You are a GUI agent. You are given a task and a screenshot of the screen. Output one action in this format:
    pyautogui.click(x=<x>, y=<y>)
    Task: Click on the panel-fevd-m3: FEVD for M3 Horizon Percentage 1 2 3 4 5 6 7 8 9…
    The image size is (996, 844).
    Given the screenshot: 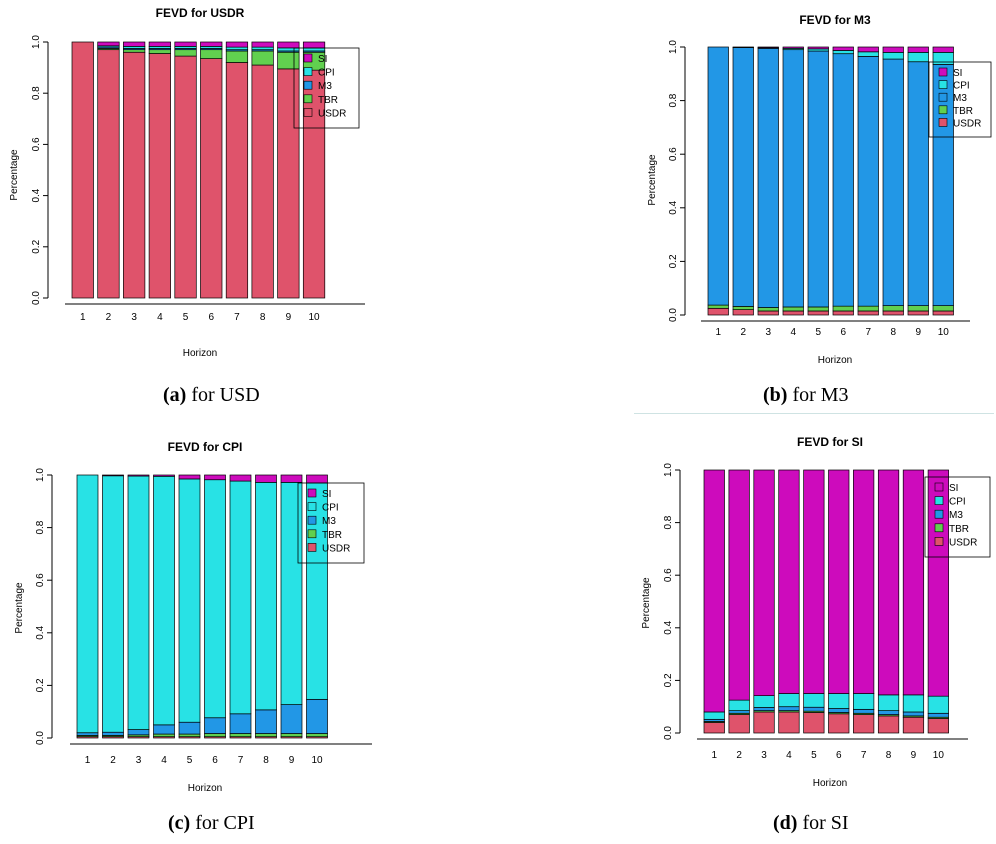 What is the action you would take?
    pyautogui.click(x=819, y=189)
    